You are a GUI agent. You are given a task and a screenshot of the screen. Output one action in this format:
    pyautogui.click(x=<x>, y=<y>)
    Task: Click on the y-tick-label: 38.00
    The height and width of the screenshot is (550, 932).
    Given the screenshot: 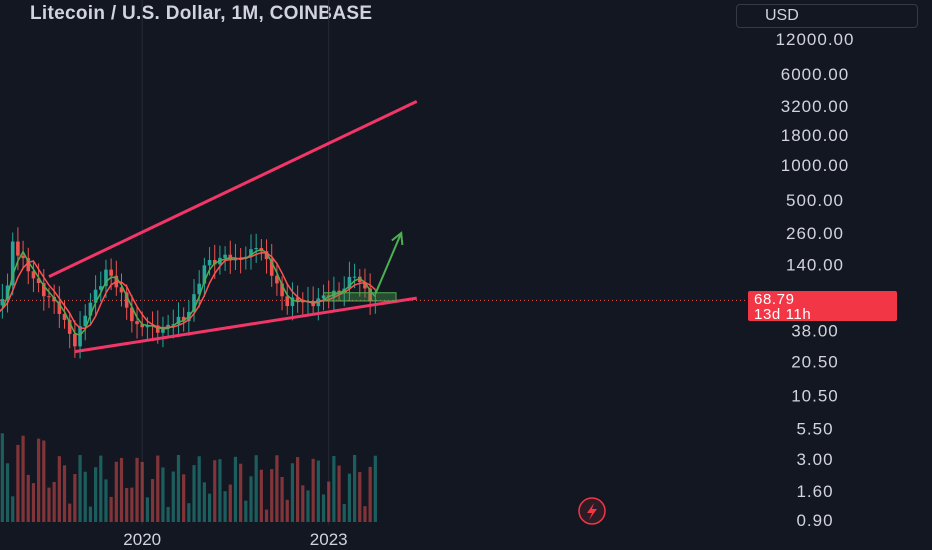 What is the action you would take?
    pyautogui.click(x=815, y=330)
    